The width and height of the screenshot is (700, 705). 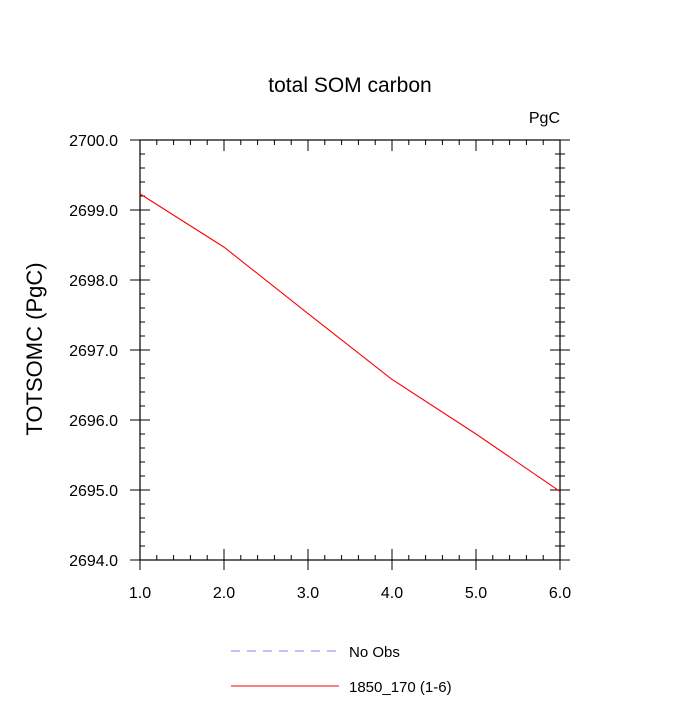 I want to click on y-tick-label: 2700.0, so click(x=93, y=141).